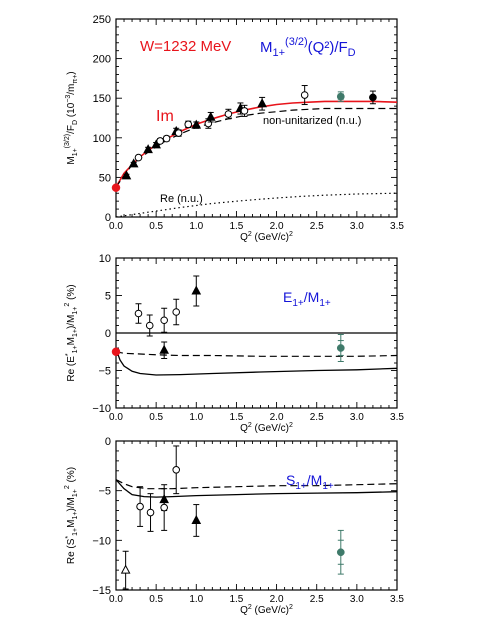  I want to click on y-axis-label-part: /F, so click(71, 129).